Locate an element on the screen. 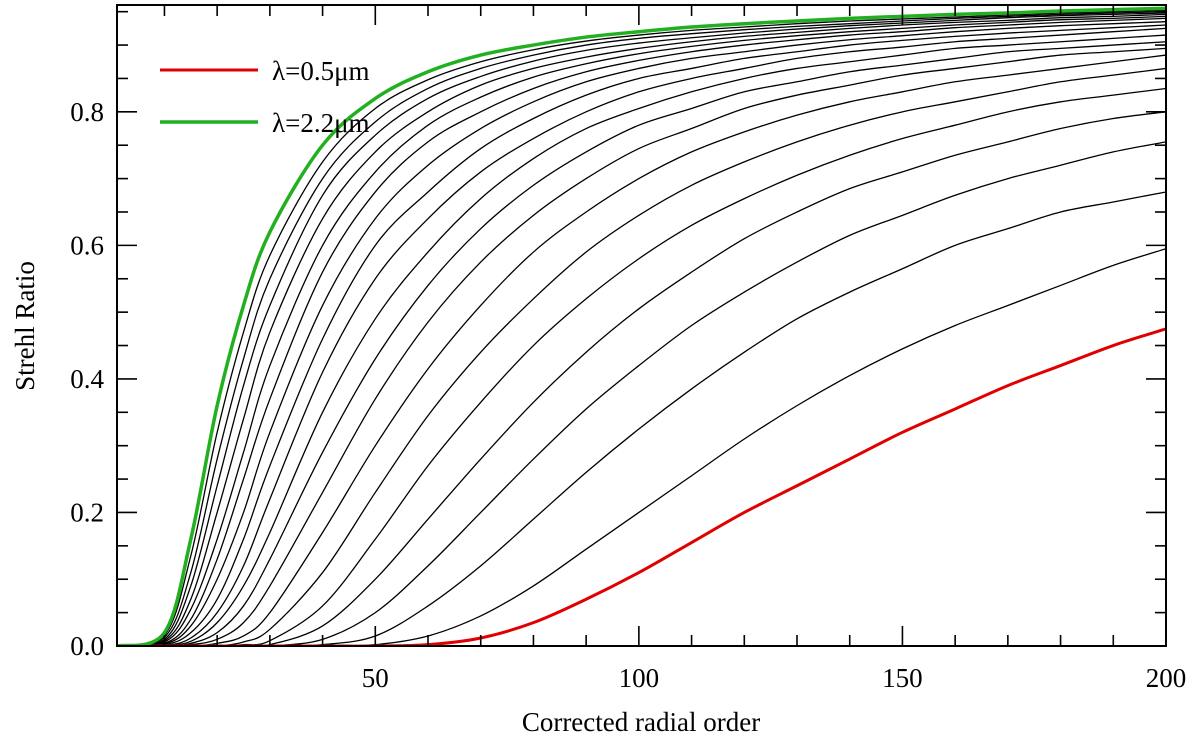 The height and width of the screenshot is (744, 1200). y-axis-title: Strehl Ratio is located at coordinates (25, 326).